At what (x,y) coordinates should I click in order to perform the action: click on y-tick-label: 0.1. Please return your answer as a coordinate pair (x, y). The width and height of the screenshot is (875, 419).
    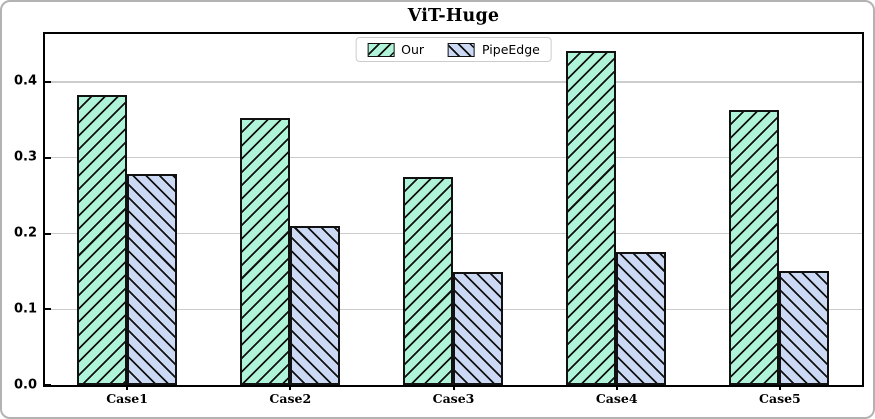
    Looking at the image, I should click on (25, 309).